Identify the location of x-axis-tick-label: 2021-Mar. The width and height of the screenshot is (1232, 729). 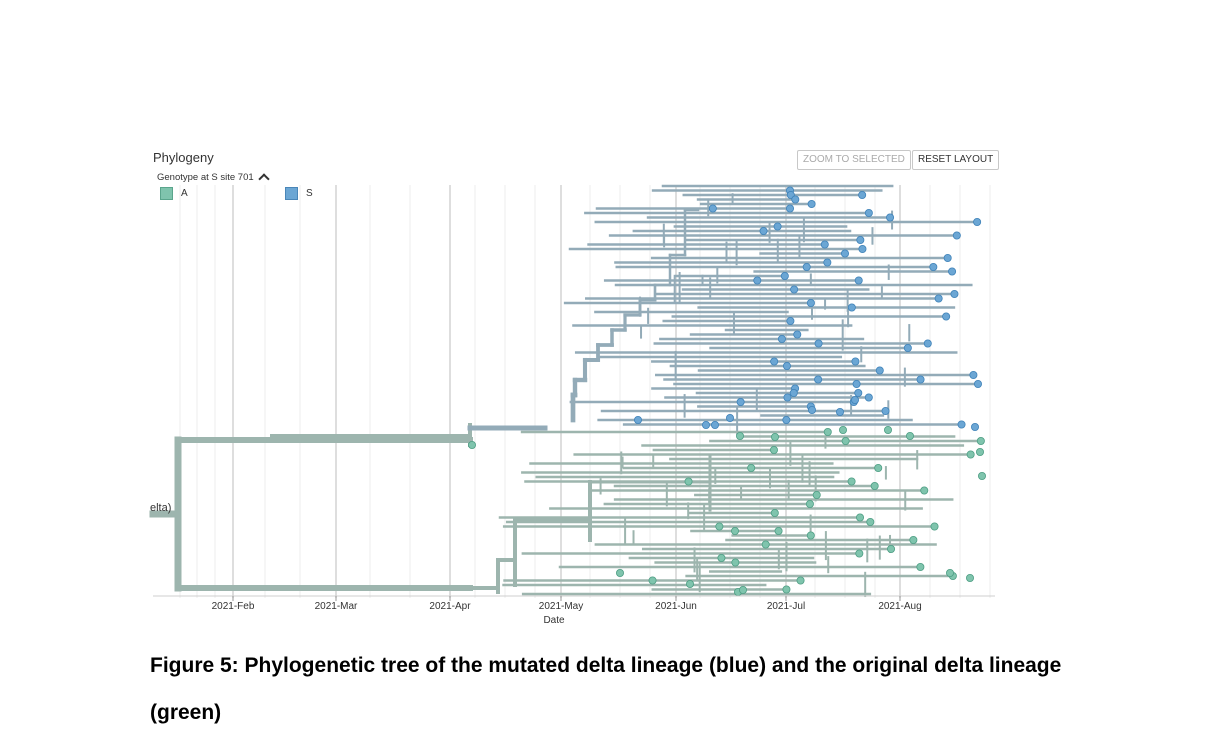
(336, 606).